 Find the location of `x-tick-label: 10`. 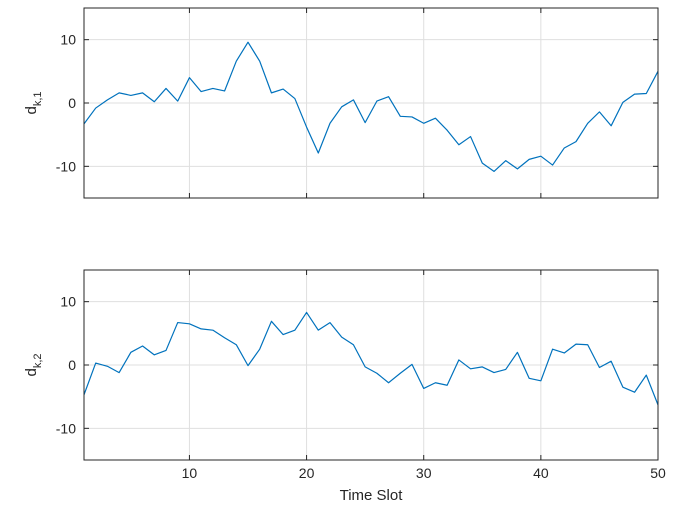

x-tick-label: 10 is located at coordinates (190, 473).